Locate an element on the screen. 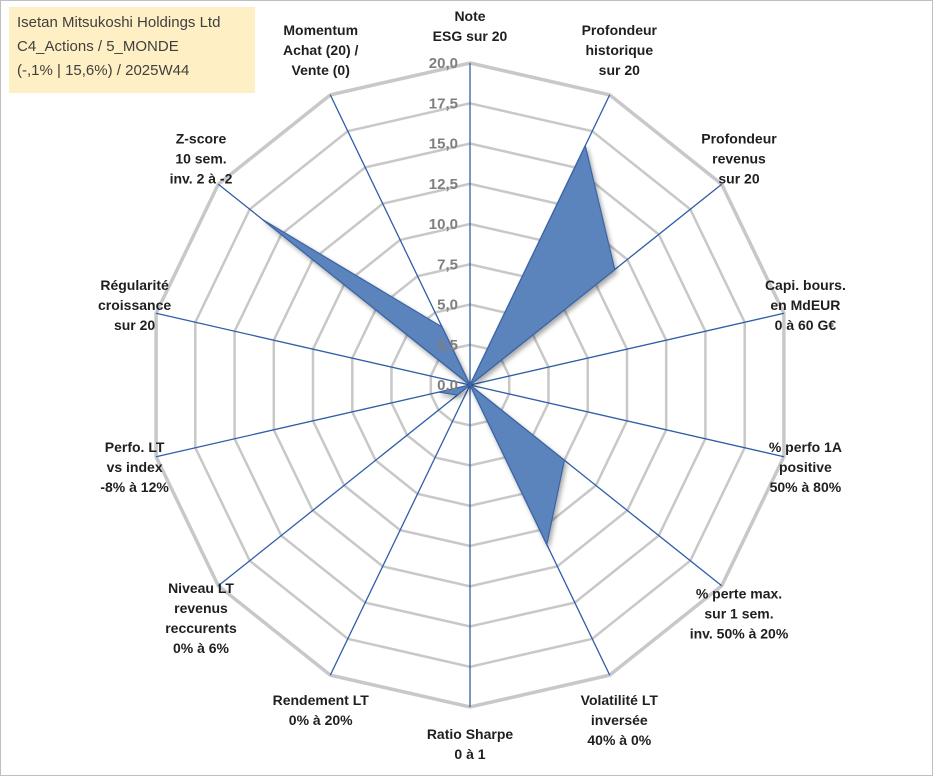 This screenshot has width=933, height=776. period-line: (-,1% | 15,6%) / 2025W44 is located at coordinates (103, 70).